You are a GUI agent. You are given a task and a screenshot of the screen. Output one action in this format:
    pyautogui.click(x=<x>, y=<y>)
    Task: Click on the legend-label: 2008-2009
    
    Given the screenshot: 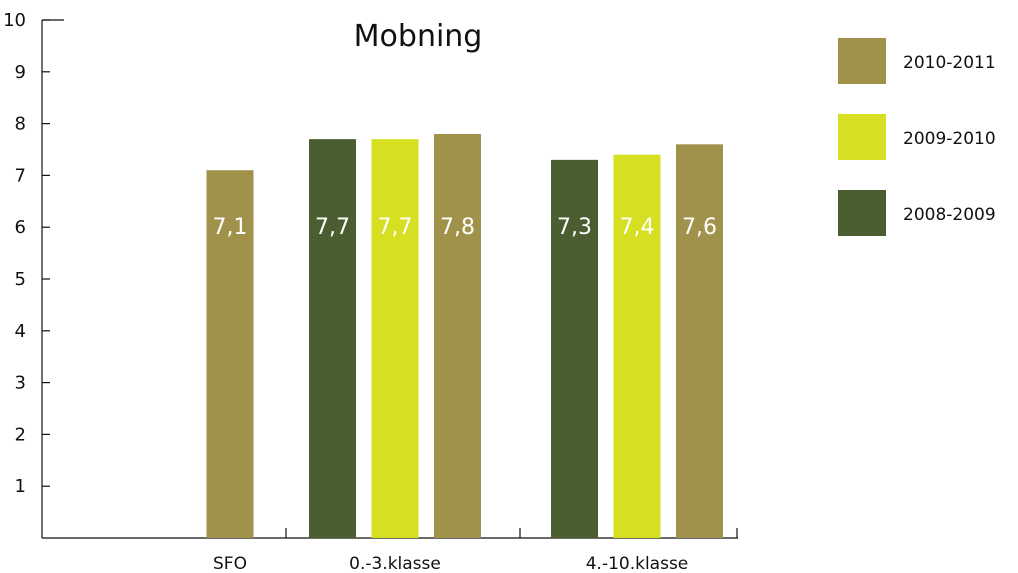 What is the action you would take?
    pyautogui.click(x=949, y=215)
    